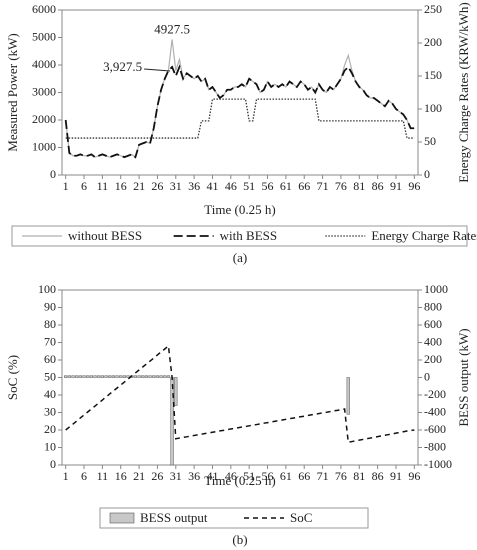 This screenshot has height=550, width=477. Describe the element at coordinates (436, 289) in the screenshot. I see `y2-tick-label: 1000` at that location.